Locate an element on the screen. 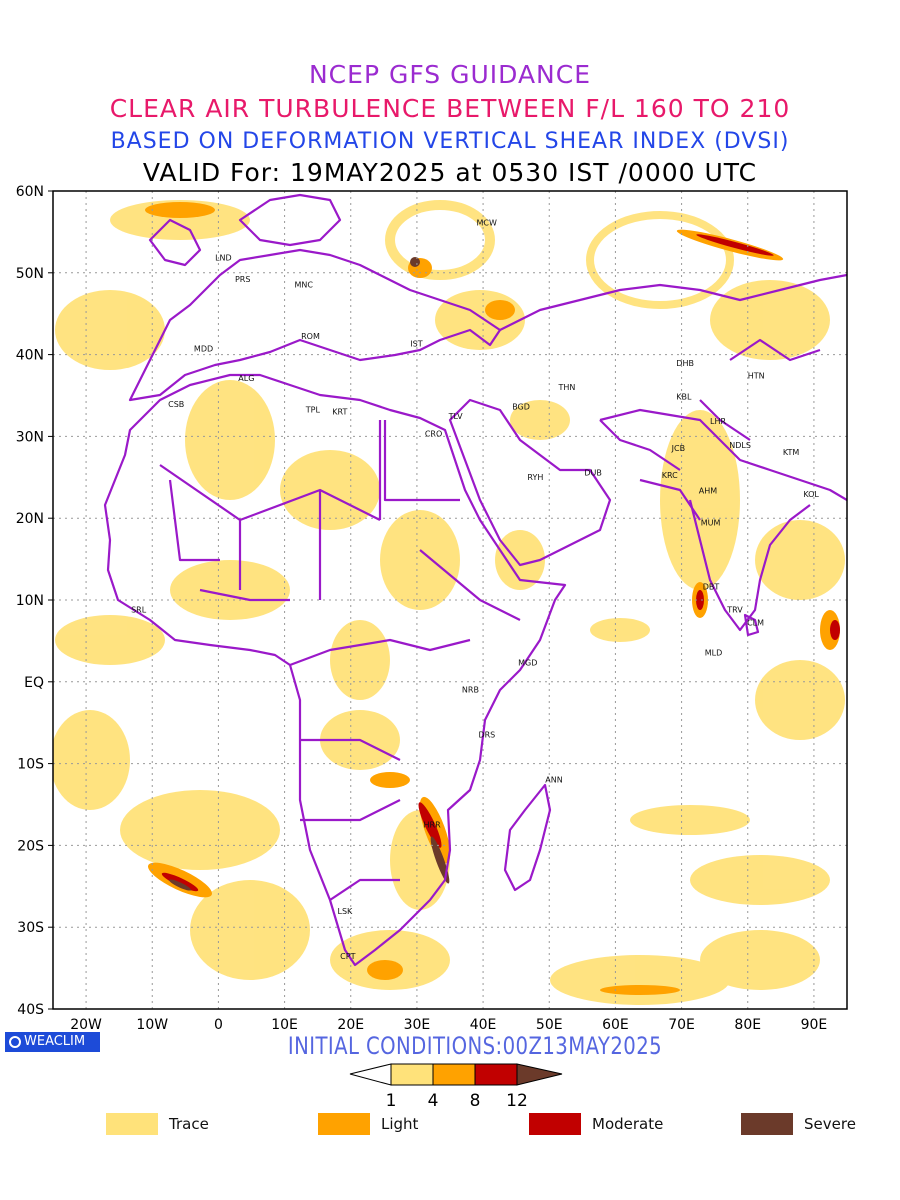 This screenshot has width=900, height=1200. longitude-label: 80E is located at coordinates (747, 1025).